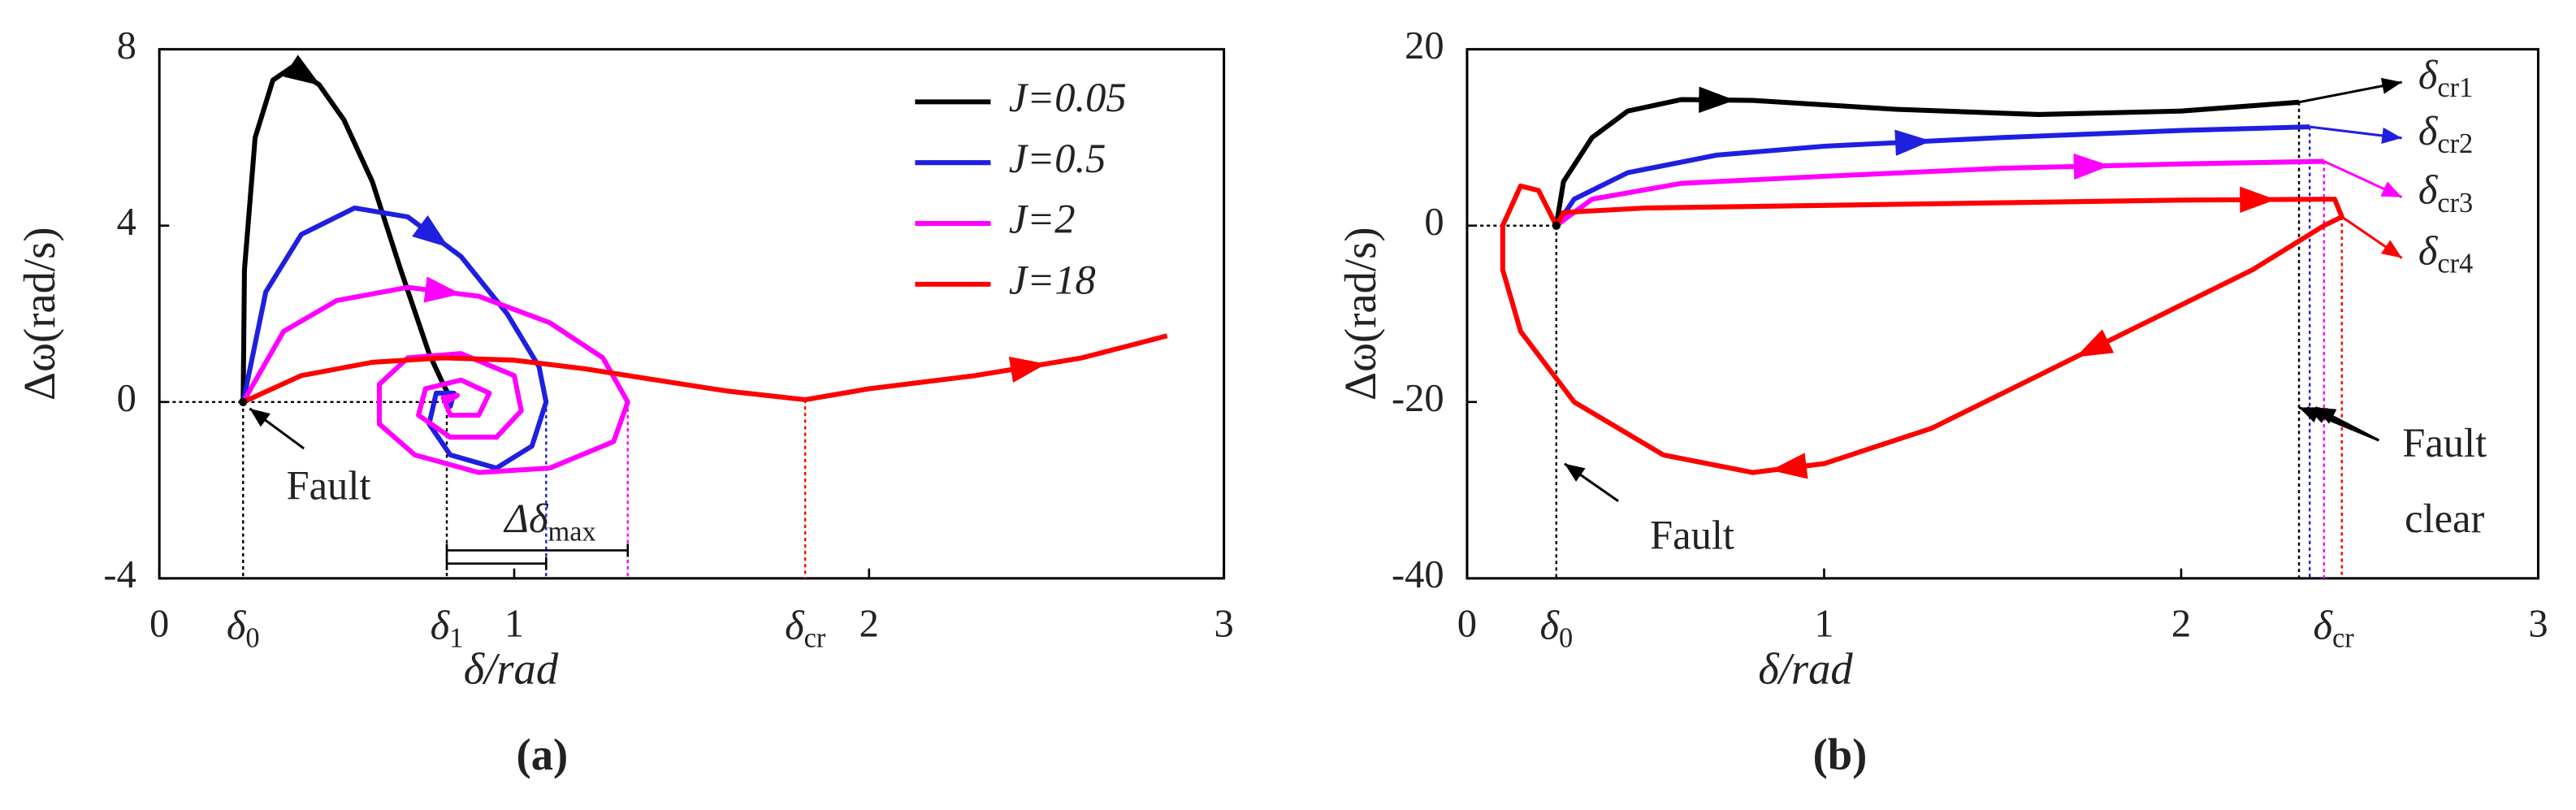 The width and height of the screenshot is (2576, 810). Describe the element at coordinates (126, 45) in the screenshot. I see `y-tick-label: 8` at that location.